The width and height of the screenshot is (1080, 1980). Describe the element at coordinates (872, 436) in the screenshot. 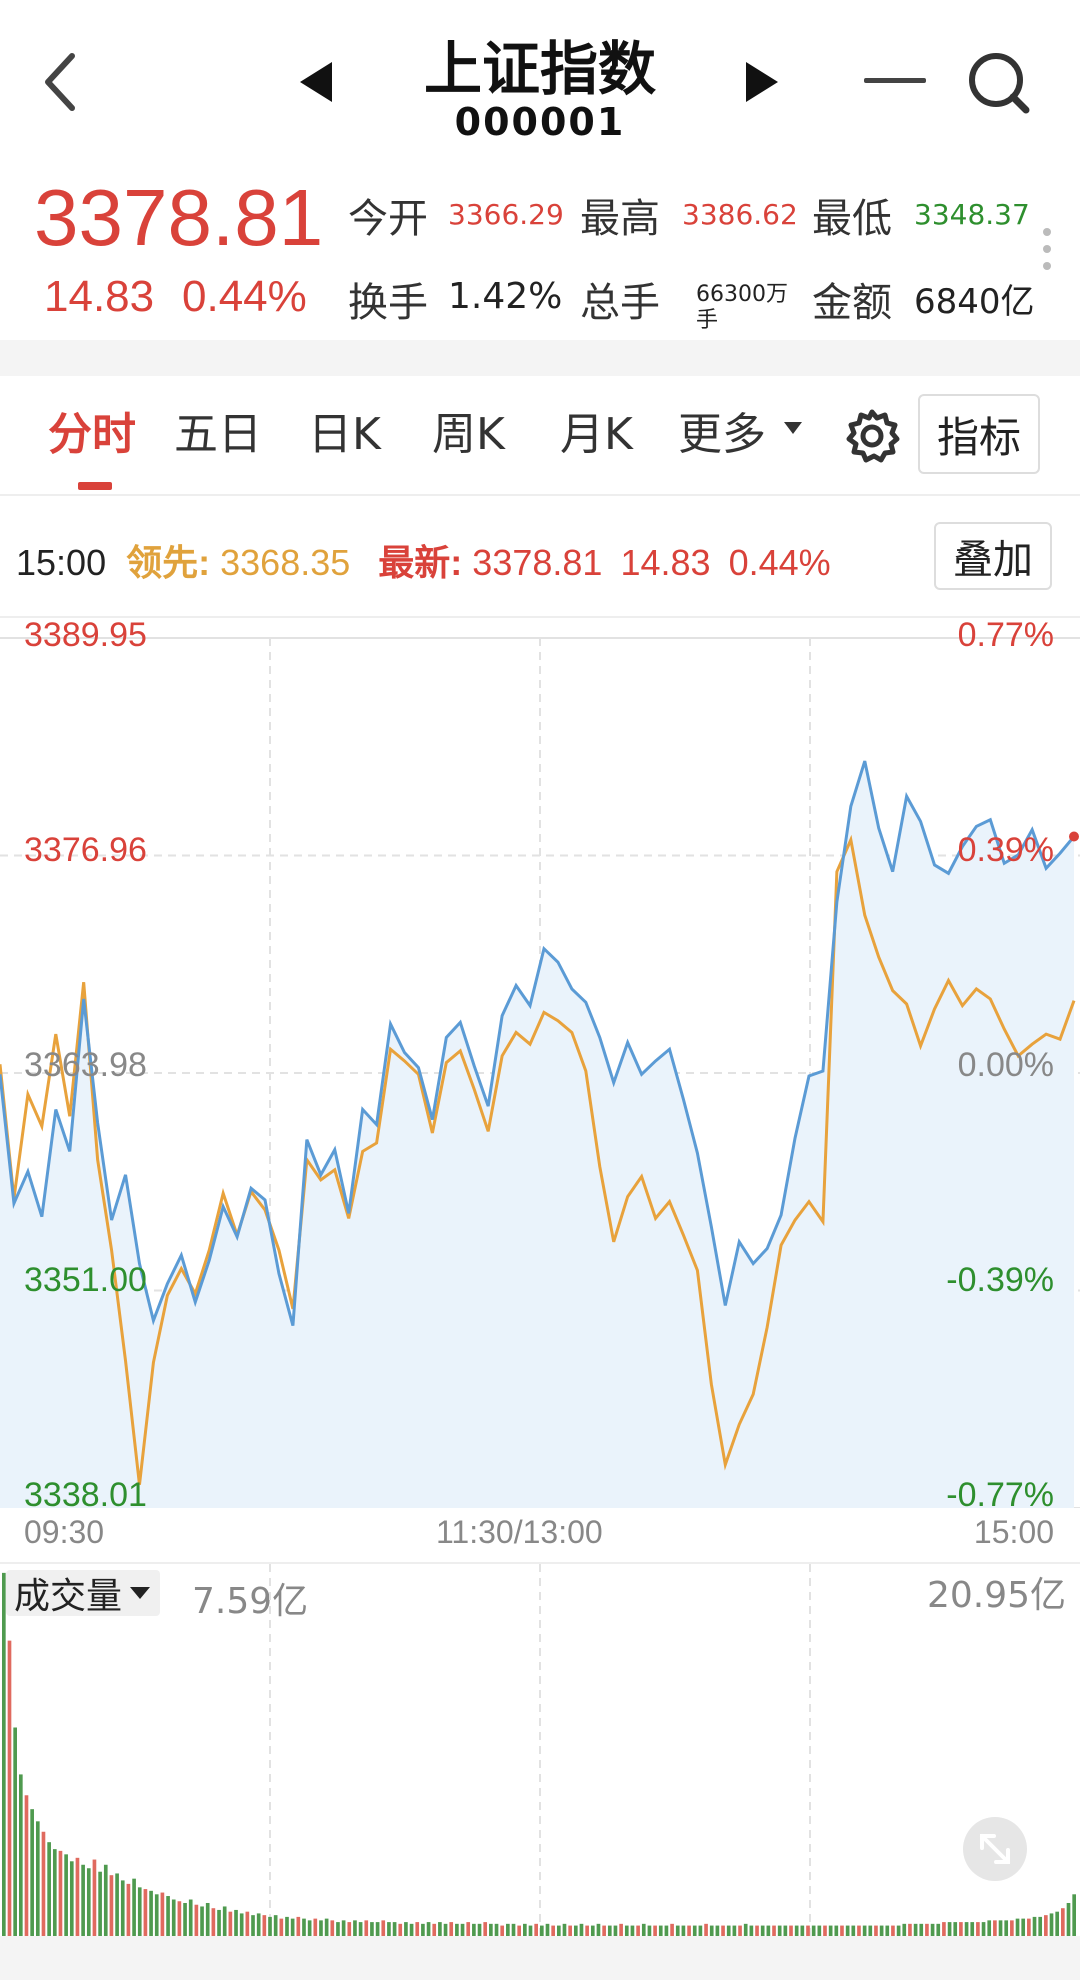

I see `gear-icon` at that location.